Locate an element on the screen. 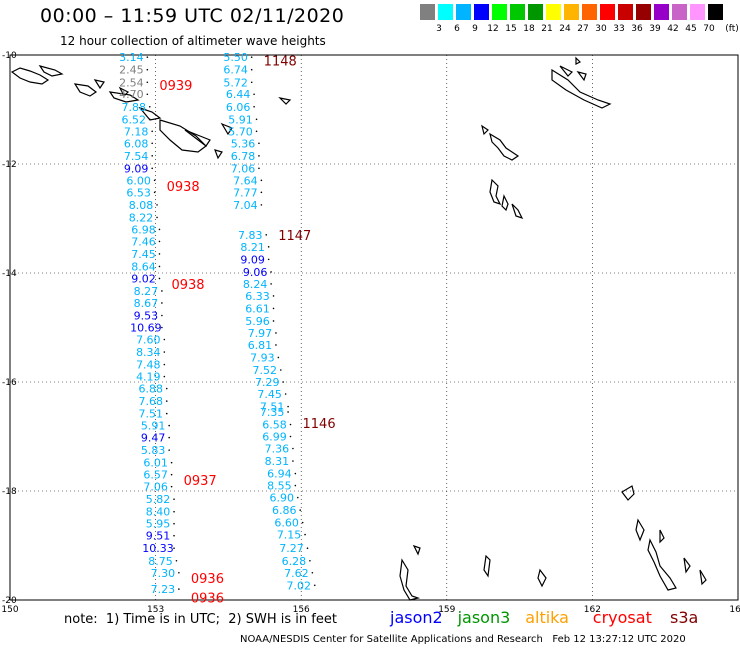 The height and width of the screenshot is (650, 740). wave-height-value: 6.58 is located at coordinates (274, 425).